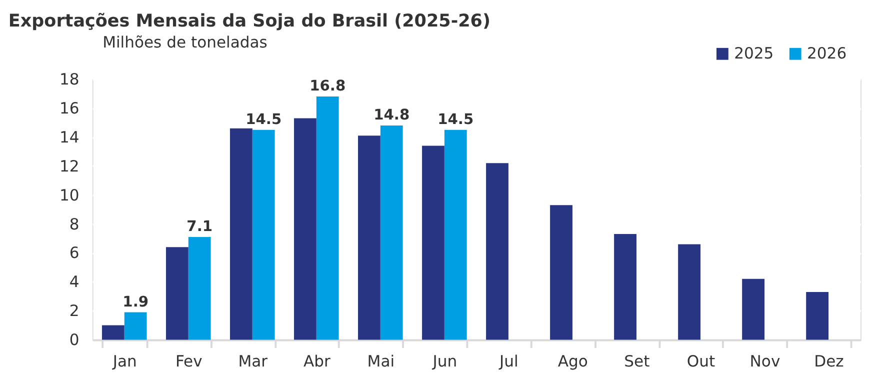 This screenshot has height=388, width=878. I want to click on legend-label: 2026, so click(827, 53).